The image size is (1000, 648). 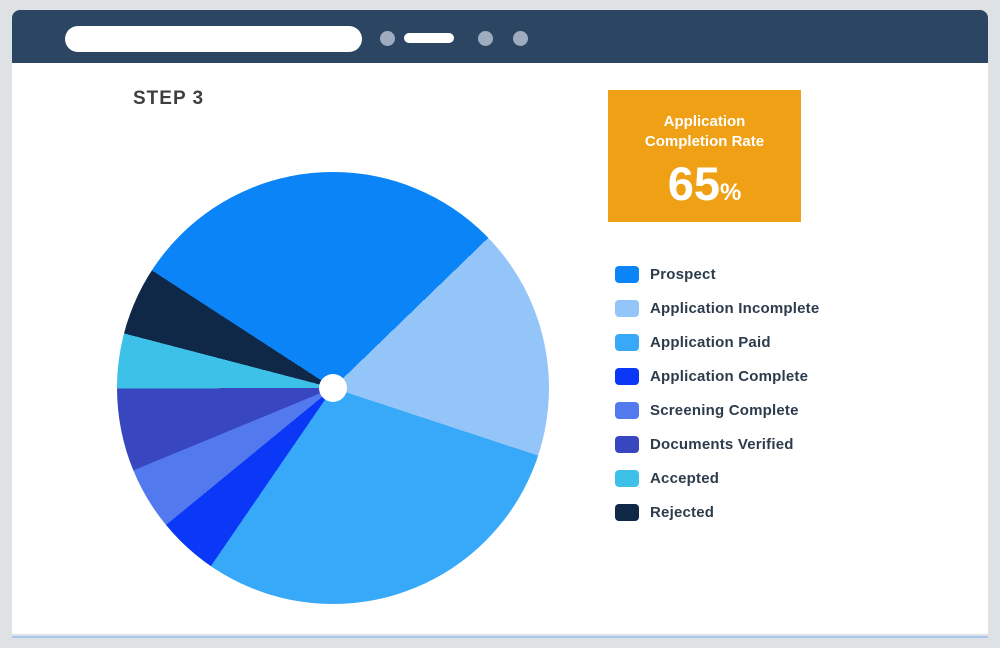 I want to click on legend-label: Screening Complete, so click(x=724, y=410).